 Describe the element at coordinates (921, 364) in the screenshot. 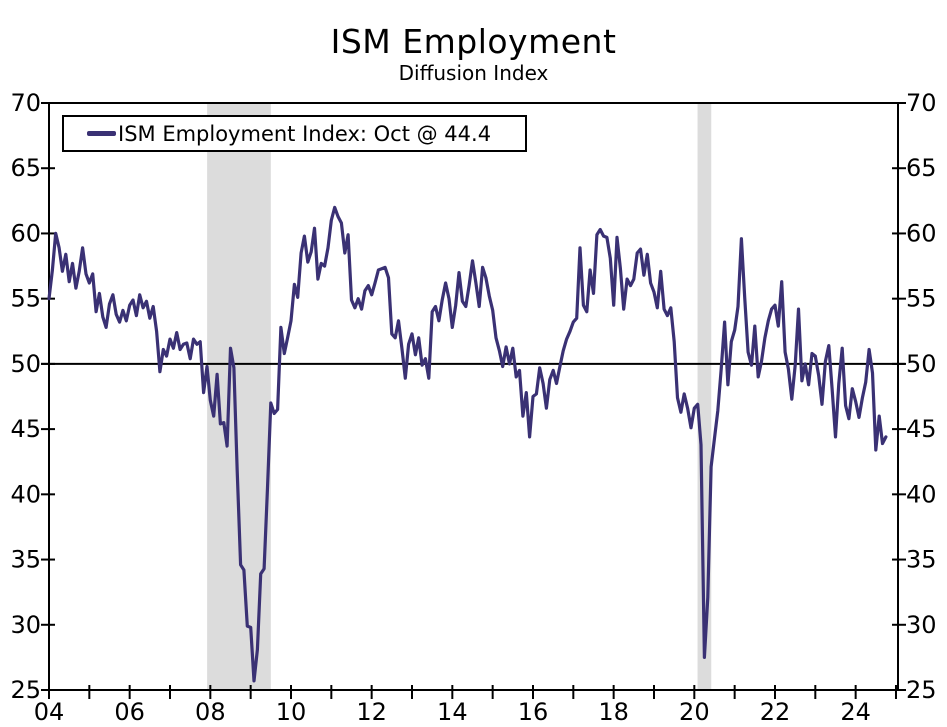

I see `y-axis-label-right: 50` at that location.